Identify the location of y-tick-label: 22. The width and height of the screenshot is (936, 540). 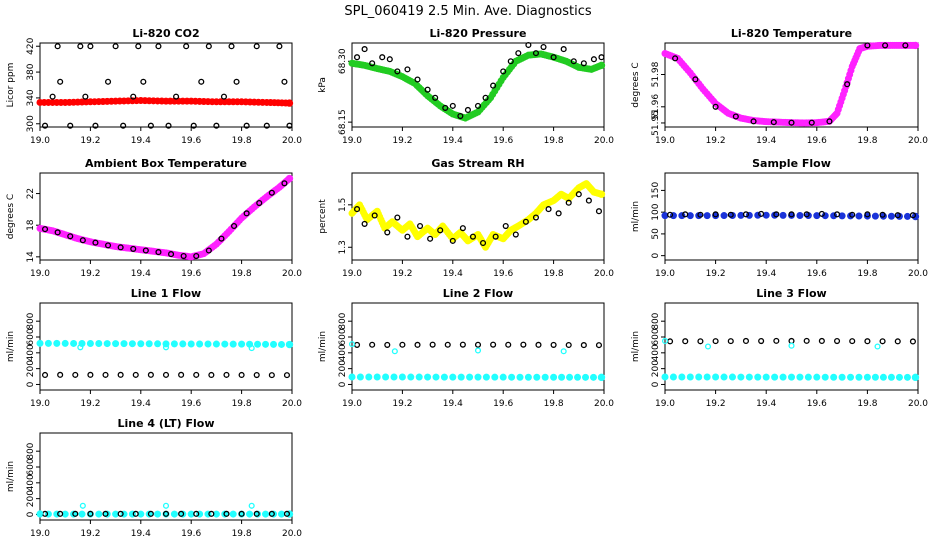
(31, 193).